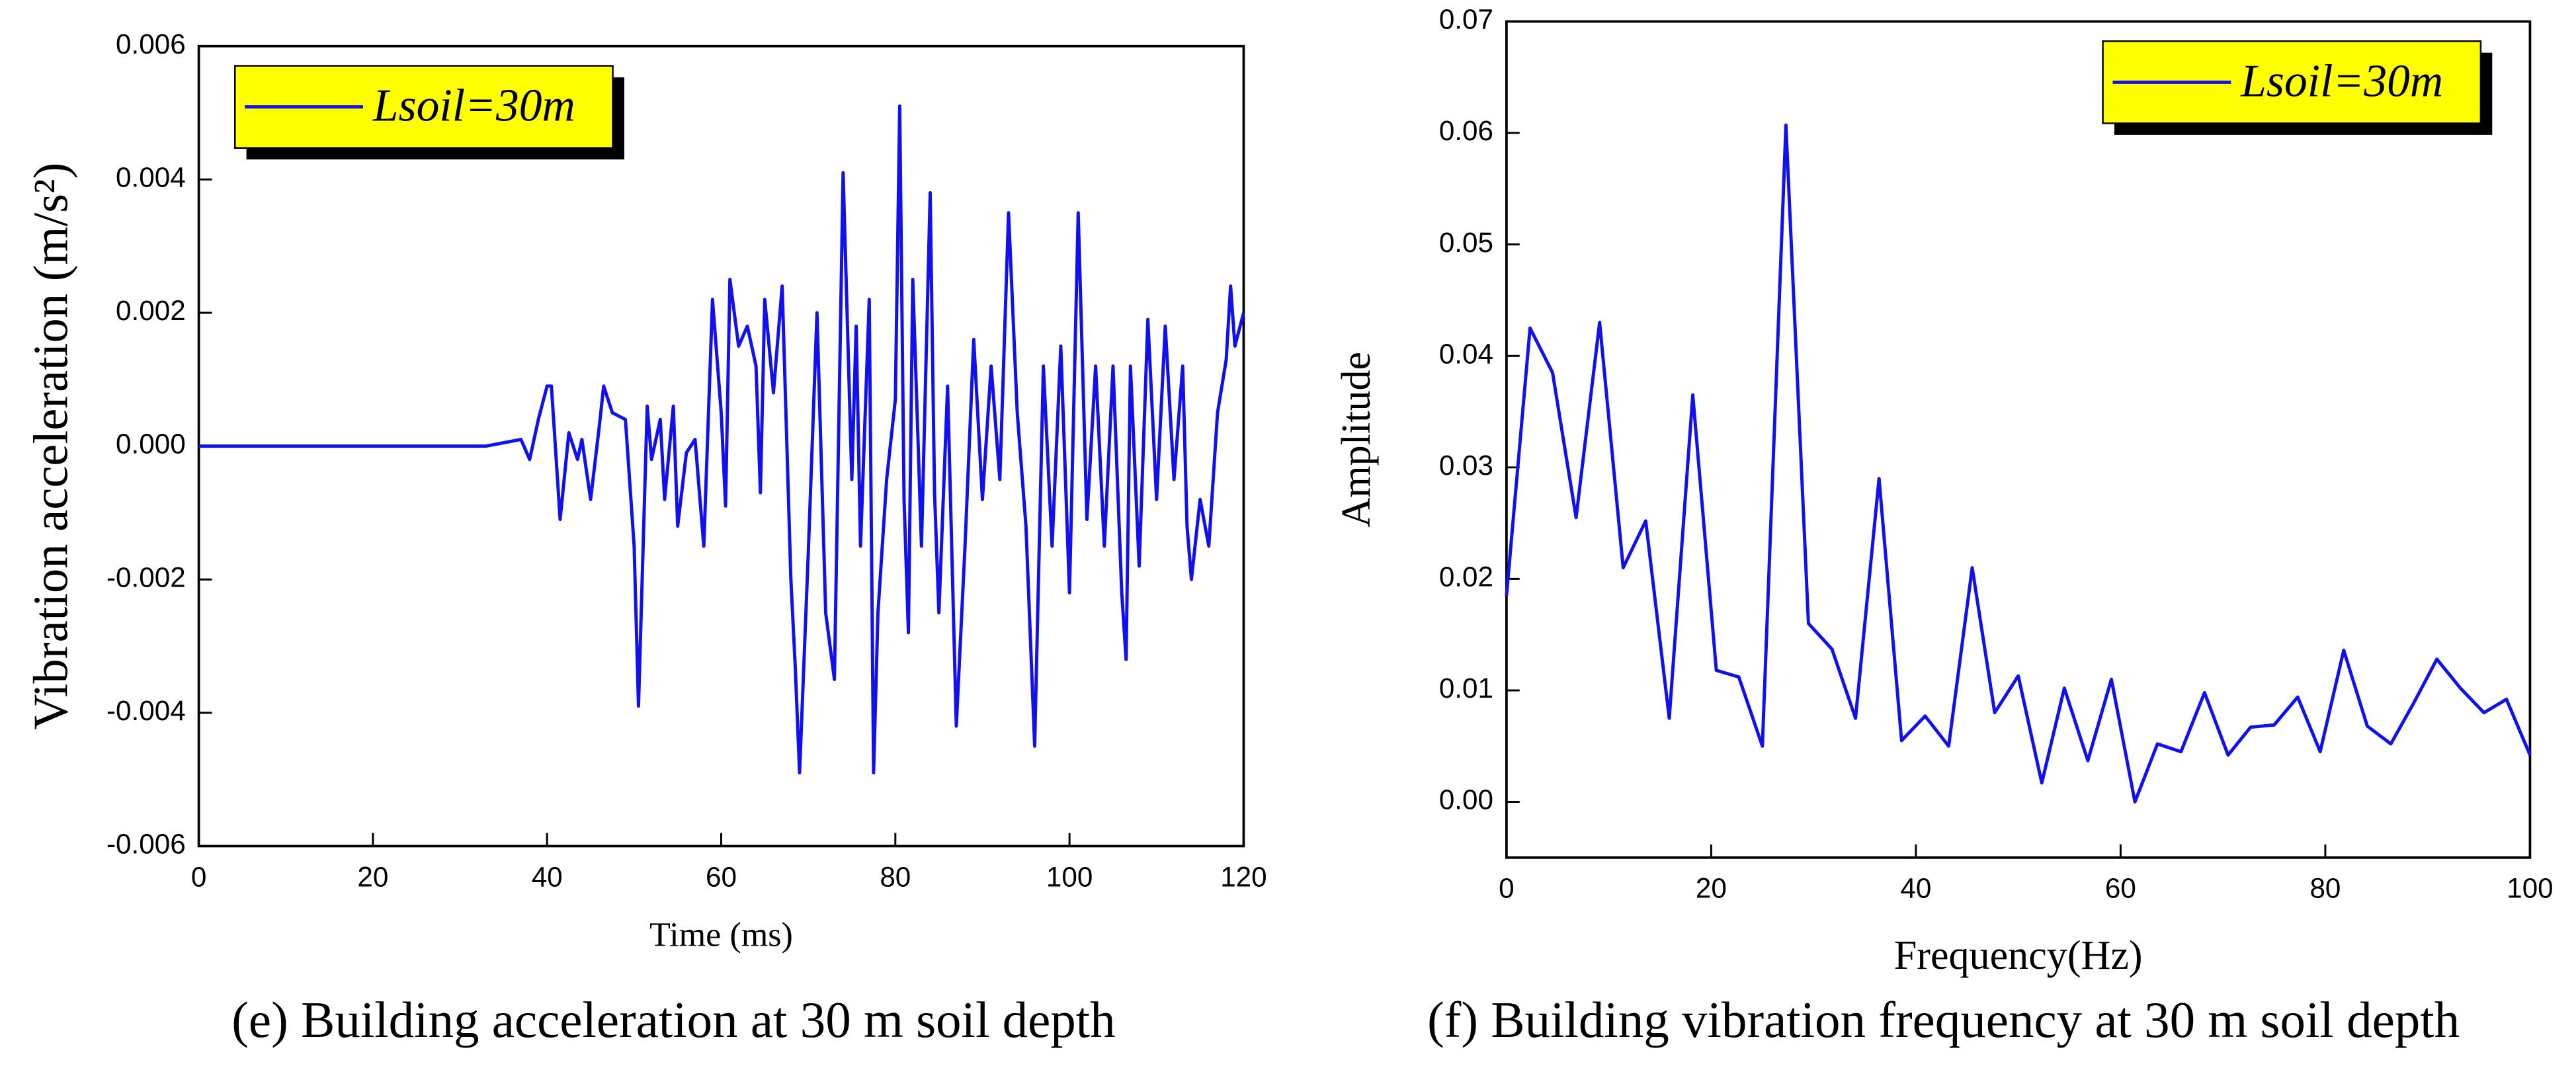 Image resolution: width=2576 pixels, height=1068 pixels. I want to click on y-axis-label: Vibration acceleration (m/s²), so click(51, 446).